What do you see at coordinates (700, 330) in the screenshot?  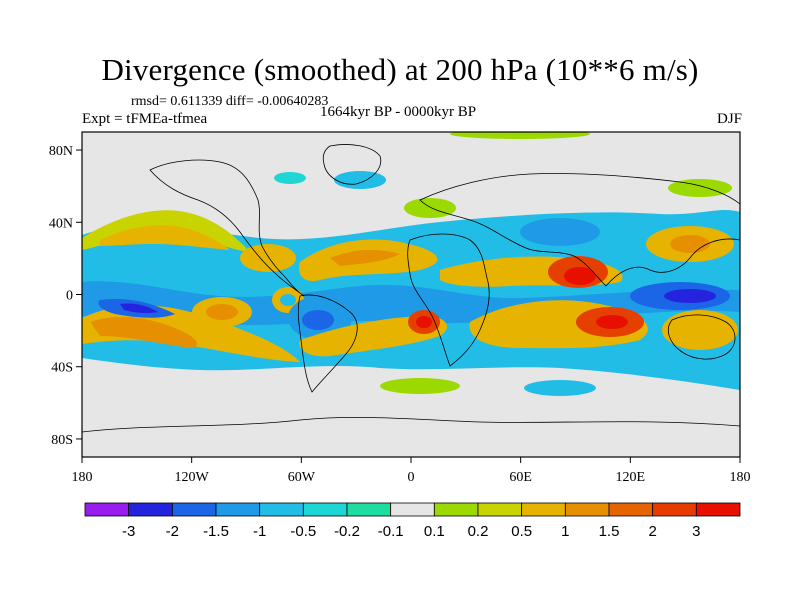 I see `south-indian-positive` at bounding box center [700, 330].